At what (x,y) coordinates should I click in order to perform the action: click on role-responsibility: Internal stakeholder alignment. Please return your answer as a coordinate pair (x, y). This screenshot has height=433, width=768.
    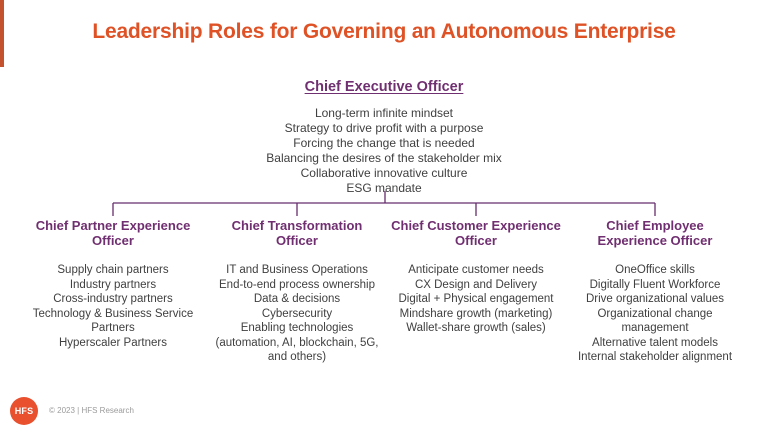
    Looking at the image, I should click on (655, 357).